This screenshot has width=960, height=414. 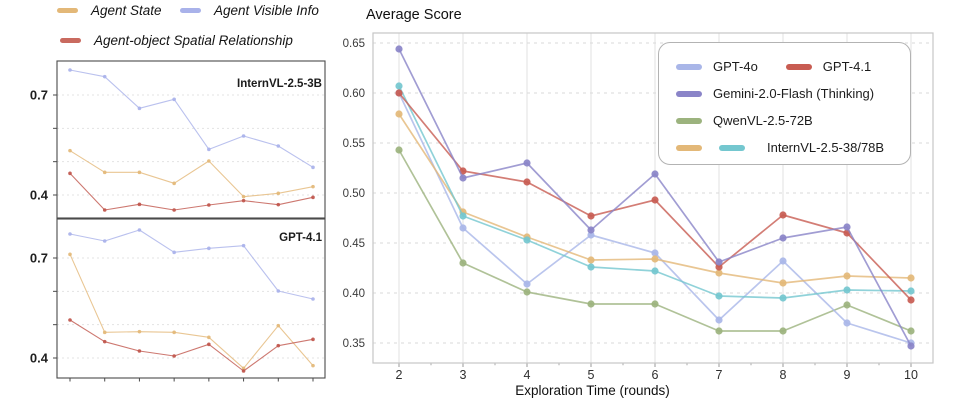 I want to click on legend-label: Agent State, so click(x=126, y=10).